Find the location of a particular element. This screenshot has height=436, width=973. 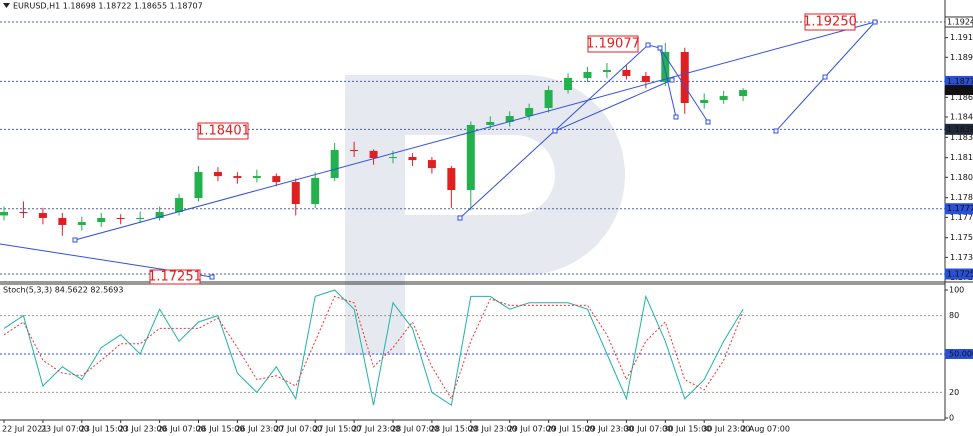

y-tick-label: 1.18175 is located at coordinates (961, 157).